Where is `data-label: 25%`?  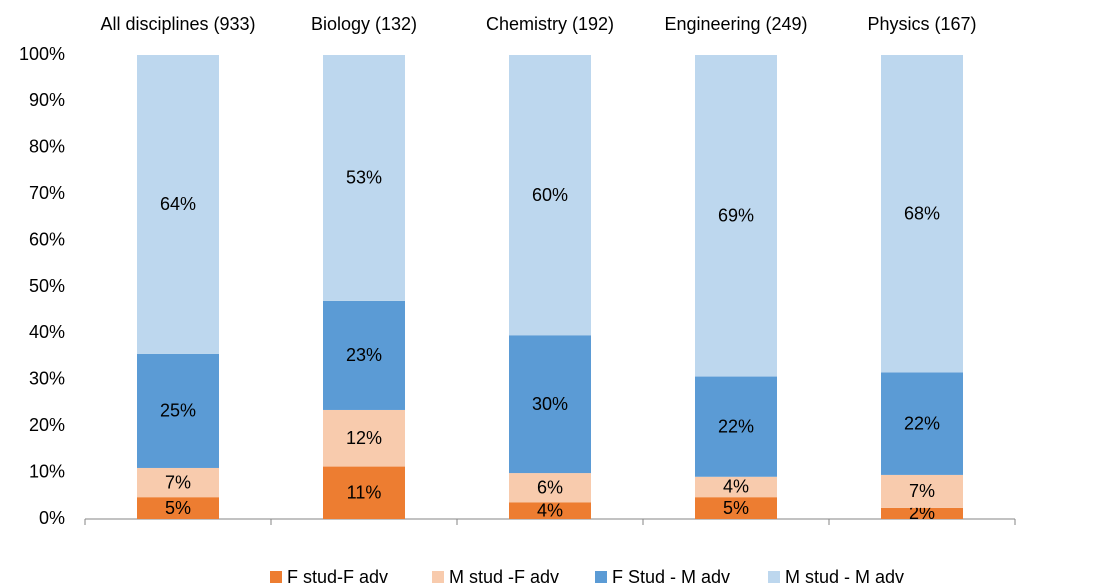 data-label: 25% is located at coordinates (178, 411).